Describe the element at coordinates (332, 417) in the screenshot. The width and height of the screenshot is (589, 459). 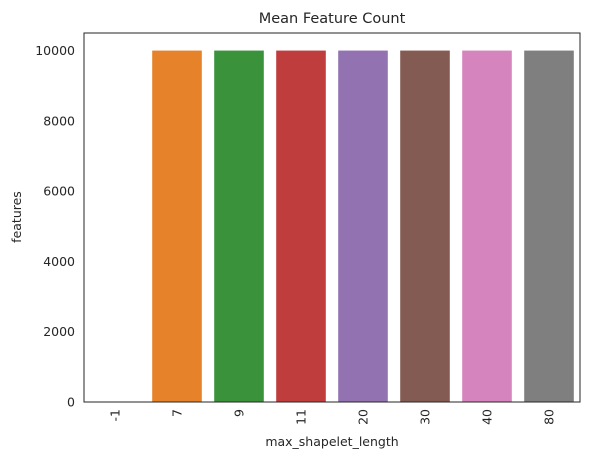
I see `x-axis-ticks: -1 7 9 11 20 30 40 80` at that location.